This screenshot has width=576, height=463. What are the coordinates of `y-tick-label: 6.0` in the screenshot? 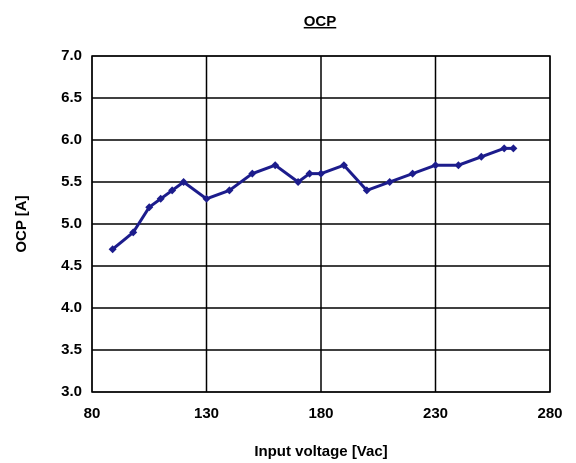 It's located at (71, 139).